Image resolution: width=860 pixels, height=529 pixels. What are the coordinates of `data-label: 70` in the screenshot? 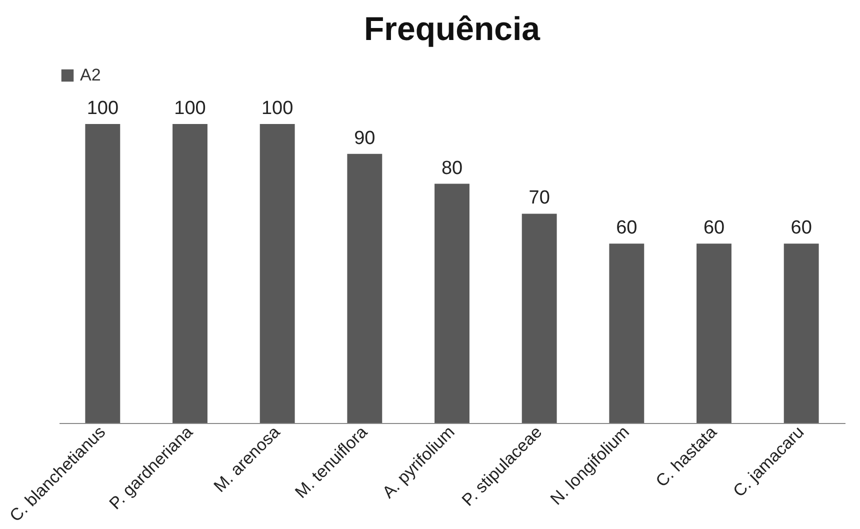 It's located at (539, 198).